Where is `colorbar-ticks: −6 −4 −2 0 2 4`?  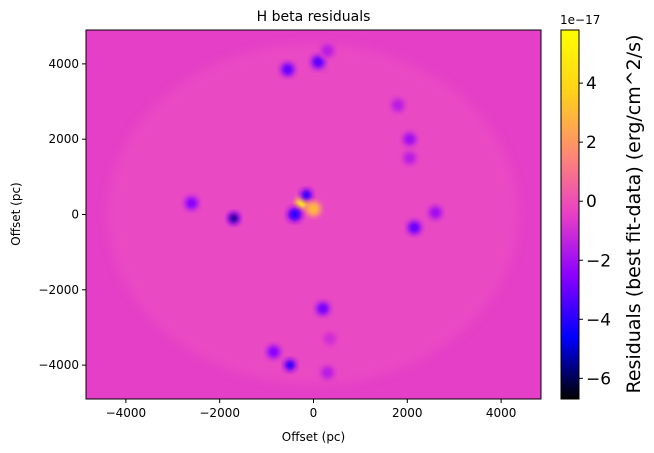
colorbar-ticks: −6 −4 −2 0 2 4 is located at coordinates (595, 231).